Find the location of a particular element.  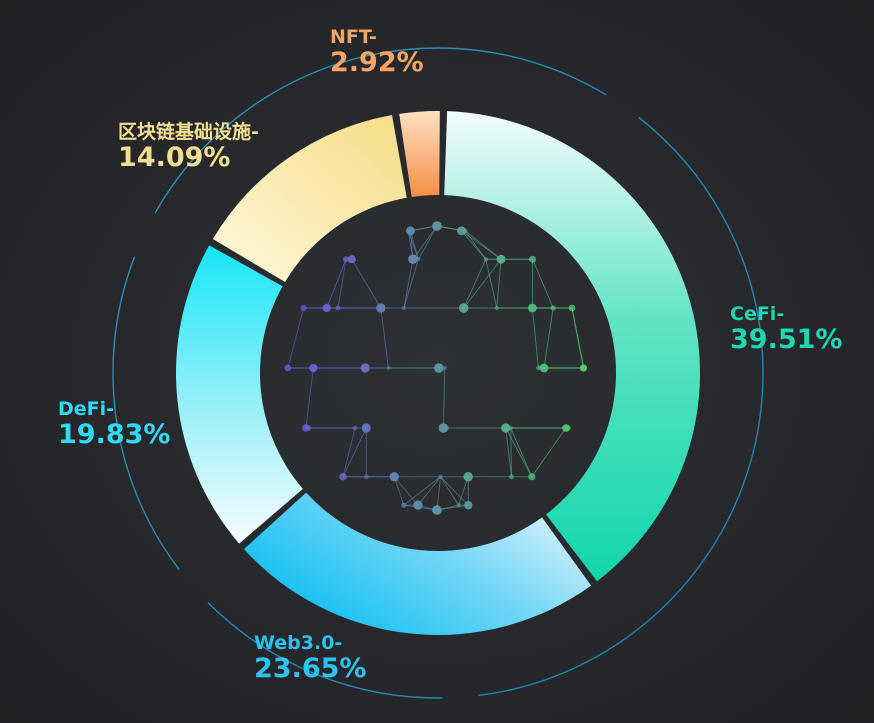

slice-infrastructure is located at coordinates (309, 198).